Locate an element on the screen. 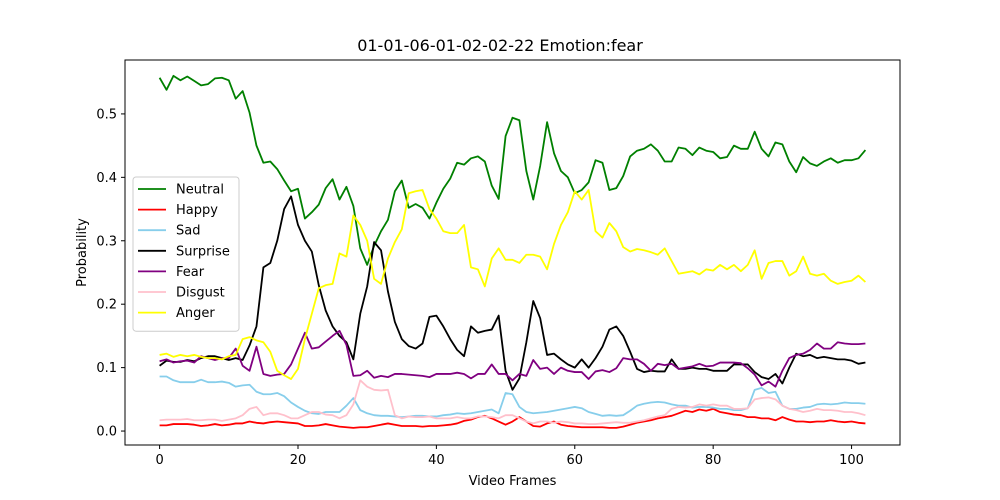  y-tick-label: 0.0 is located at coordinates (106, 432).